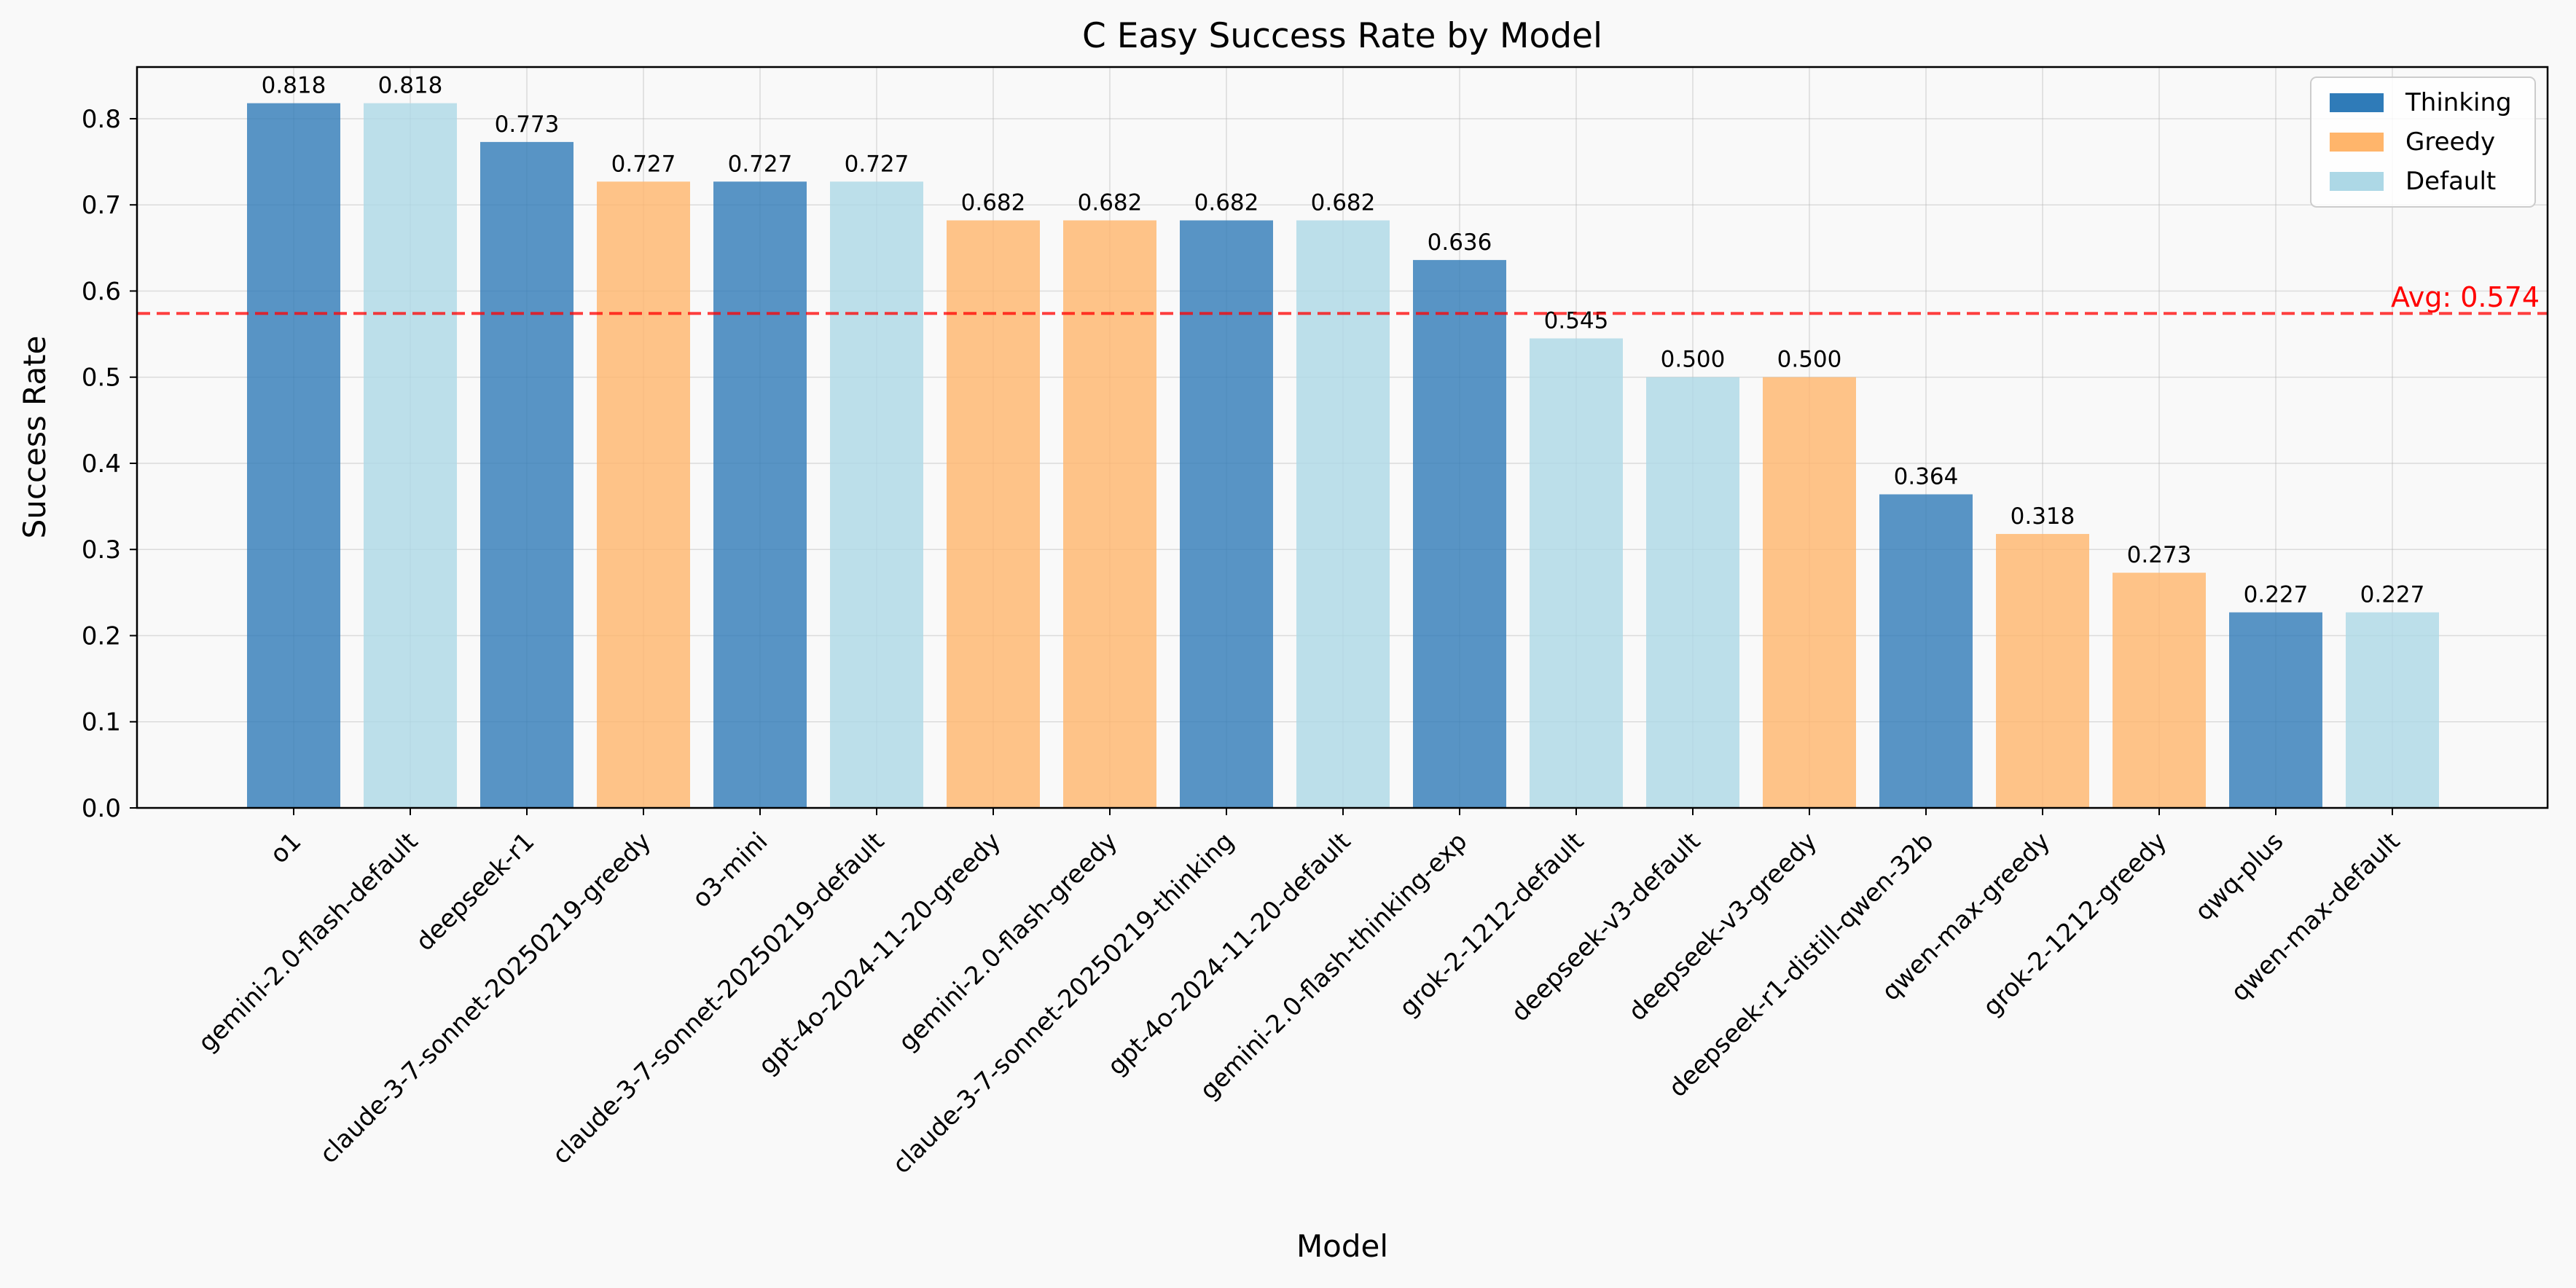 The width and height of the screenshot is (2576, 1288). Describe the element at coordinates (101, 636) in the screenshot. I see `y-tick-label: 0.2` at that location.